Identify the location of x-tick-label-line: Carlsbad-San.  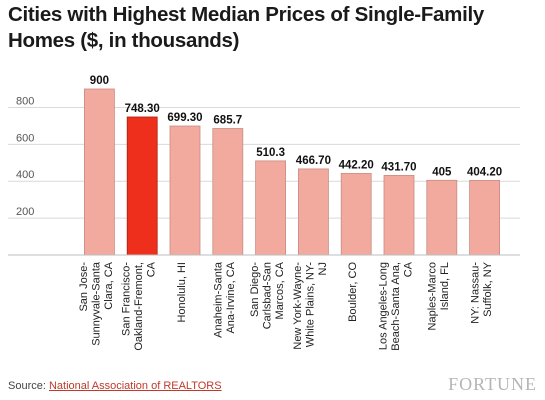
(268, 295).